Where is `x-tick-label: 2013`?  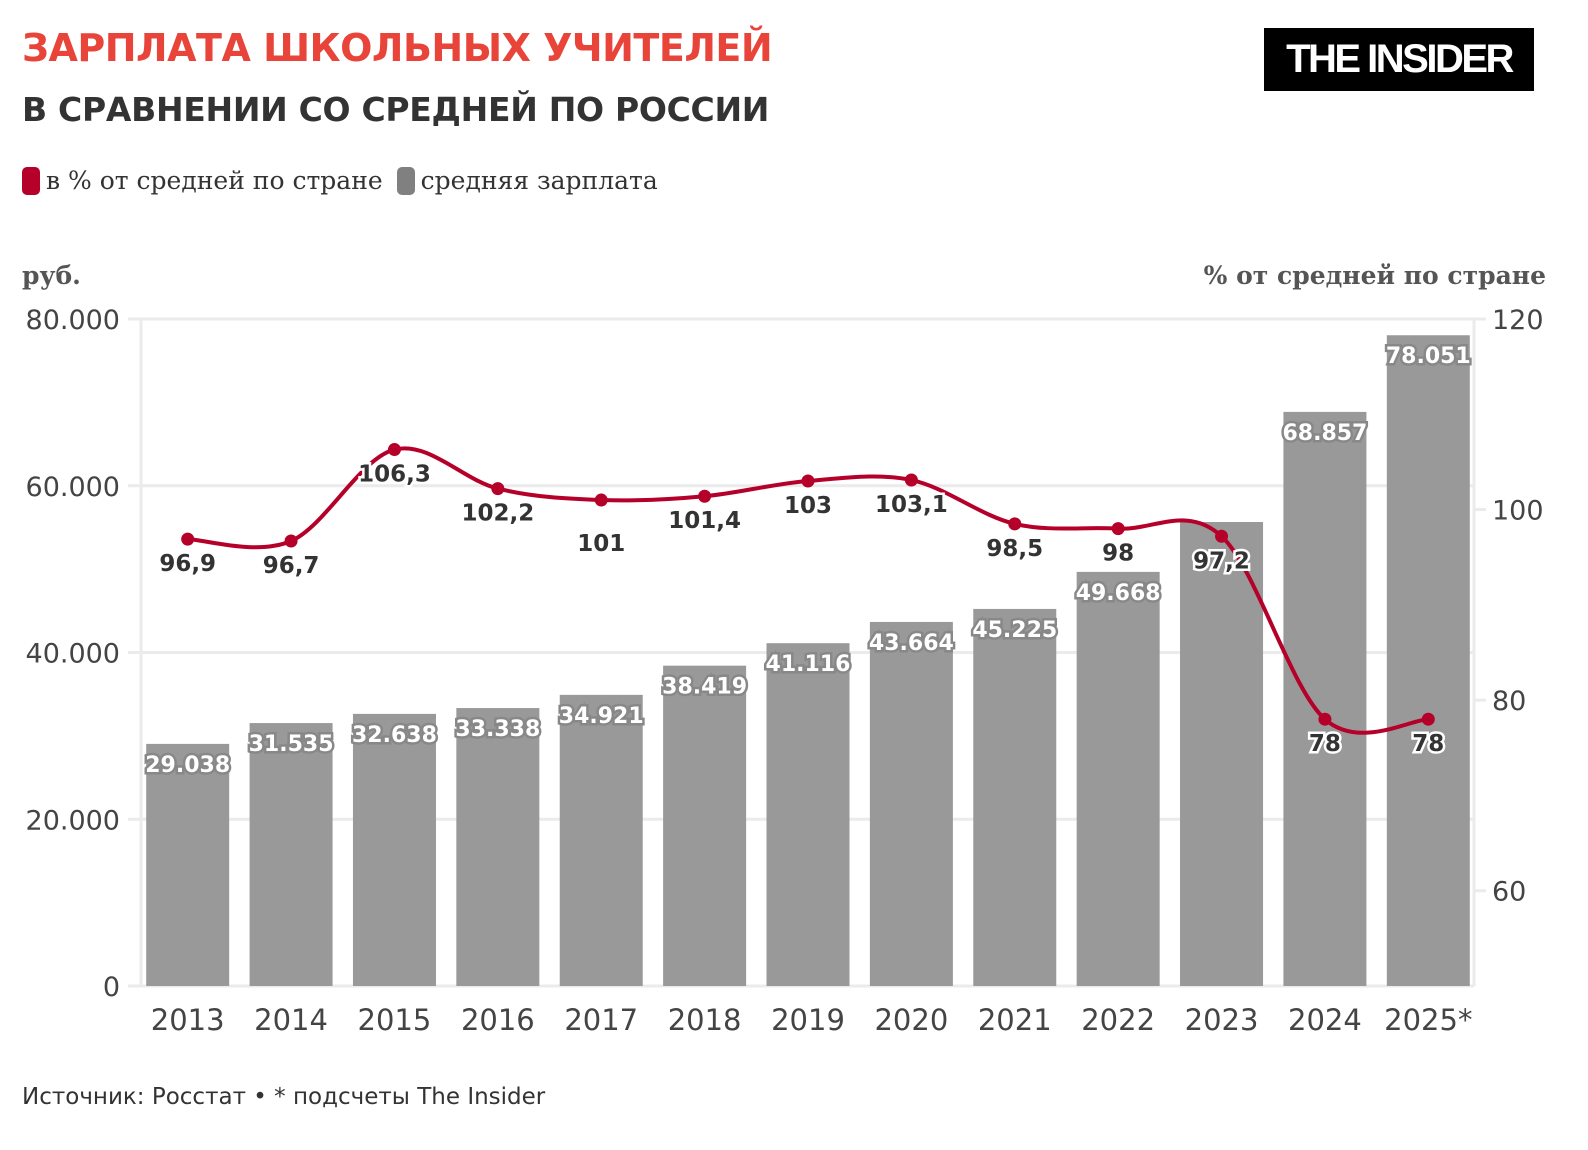
x-tick-label: 2013 is located at coordinates (188, 1020).